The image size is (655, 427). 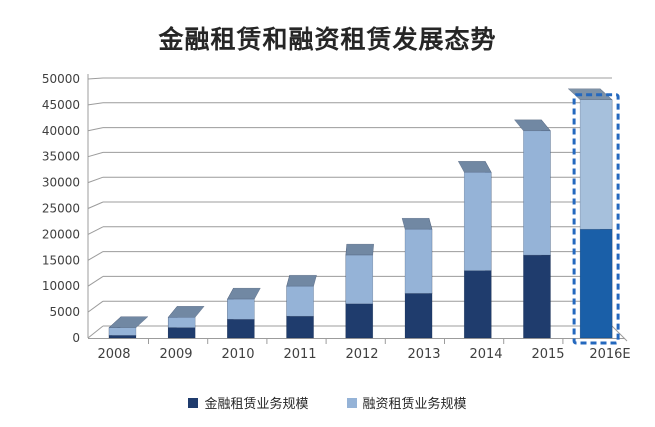 I want to click on x-axis-label: 2015, so click(x=547, y=354).